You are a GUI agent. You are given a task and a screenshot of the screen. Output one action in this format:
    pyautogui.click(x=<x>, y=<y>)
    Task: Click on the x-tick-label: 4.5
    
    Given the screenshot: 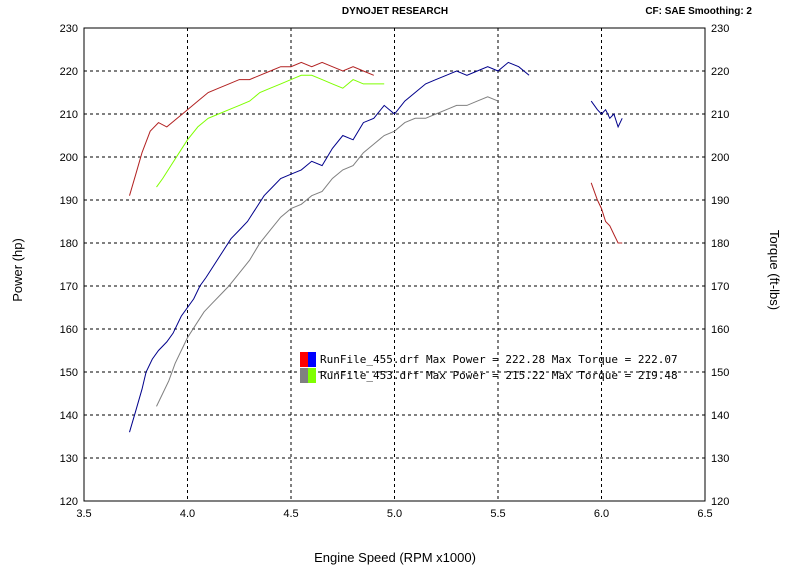 What is the action you would take?
    pyautogui.click(x=290, y=514)
    